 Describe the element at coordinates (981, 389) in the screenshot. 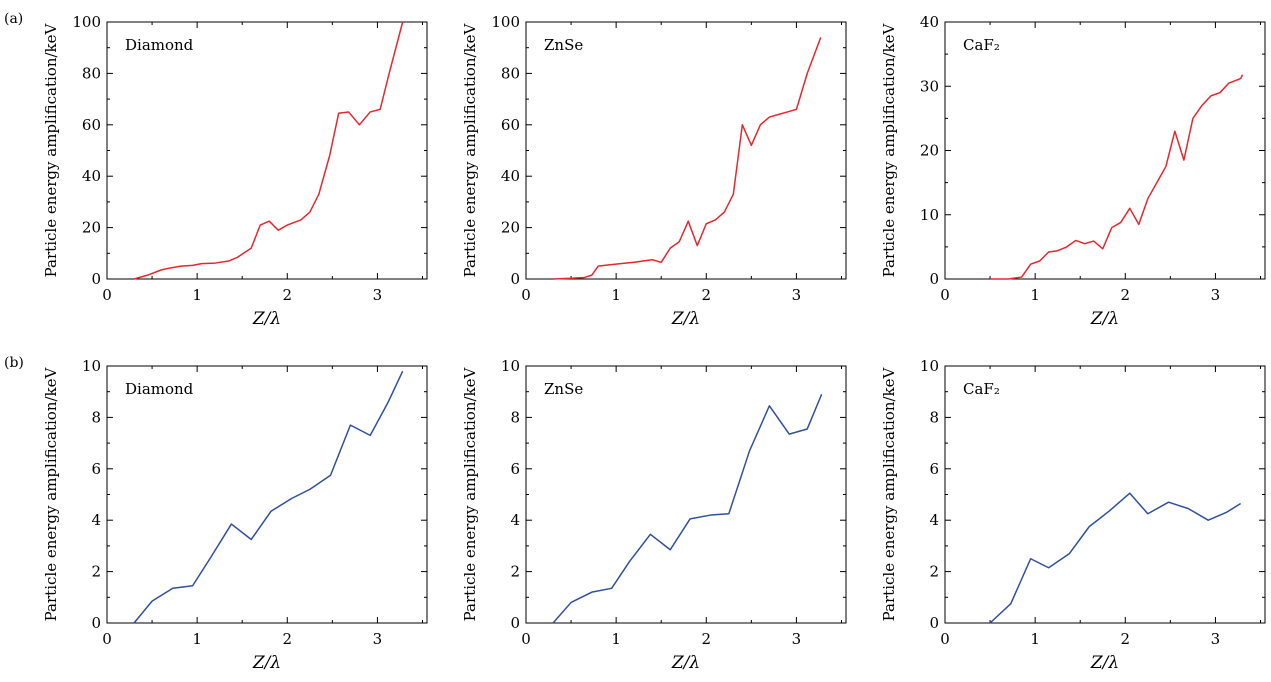

I see `chart-1-2-panel-label: CaF₂` at that location.